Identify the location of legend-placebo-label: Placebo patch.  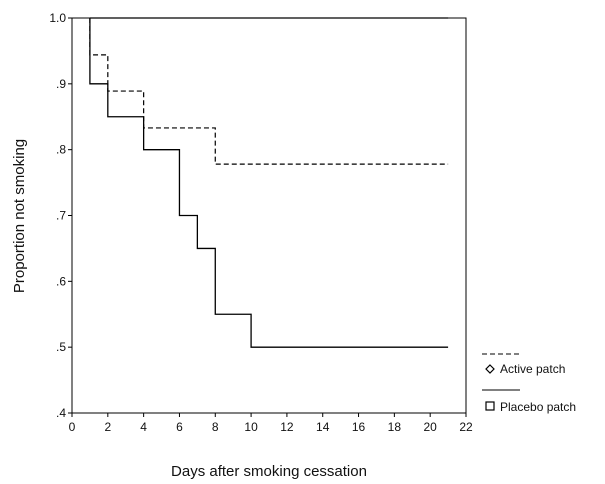
(538, 407).